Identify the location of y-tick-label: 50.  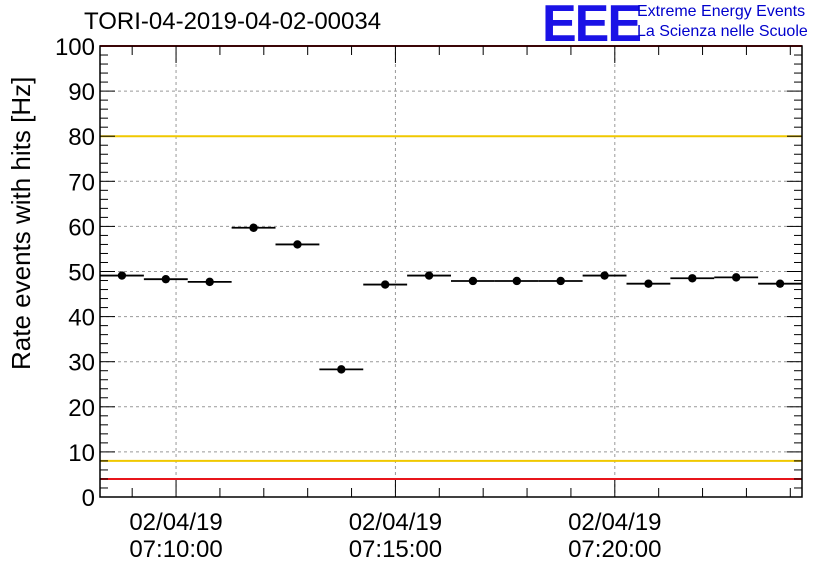
(81, 273).